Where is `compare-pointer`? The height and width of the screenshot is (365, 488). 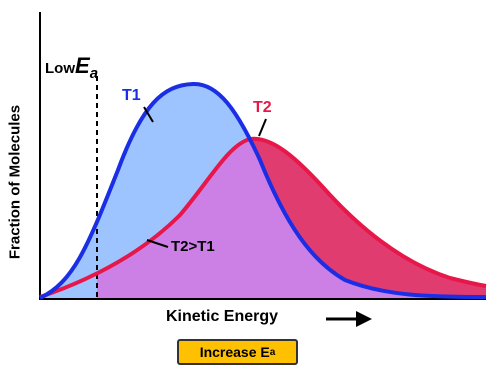
compare-pointer is located at coordinates (157, 243).